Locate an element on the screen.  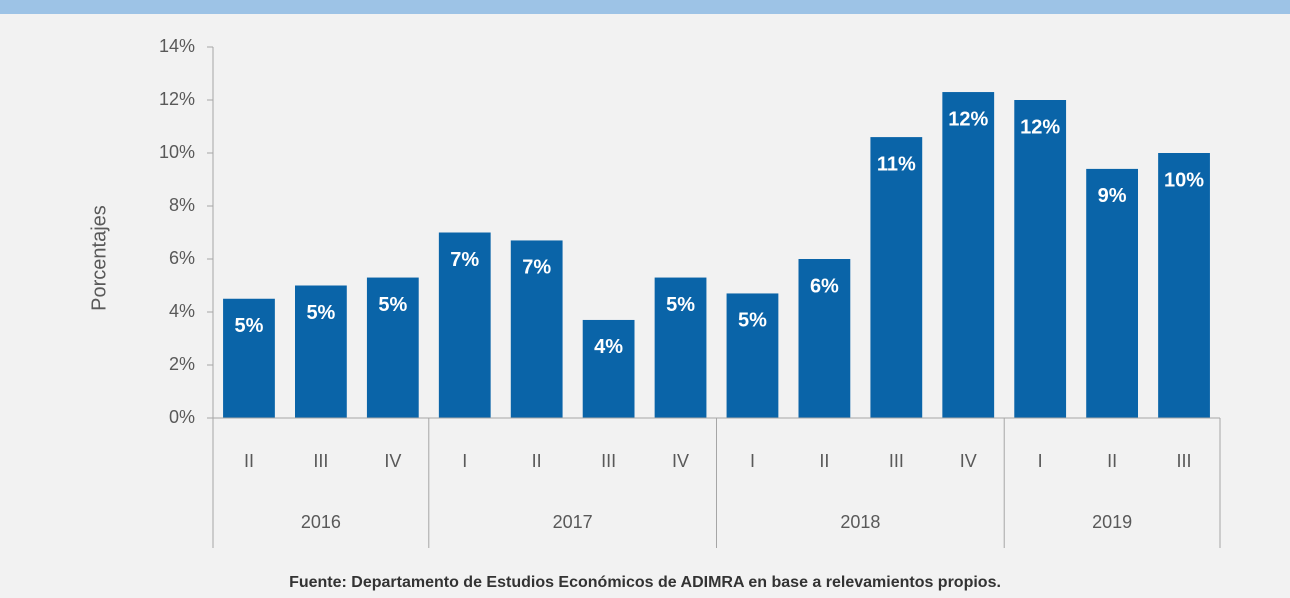
y-tick-label: 12% is located at coordinates (177, 99).